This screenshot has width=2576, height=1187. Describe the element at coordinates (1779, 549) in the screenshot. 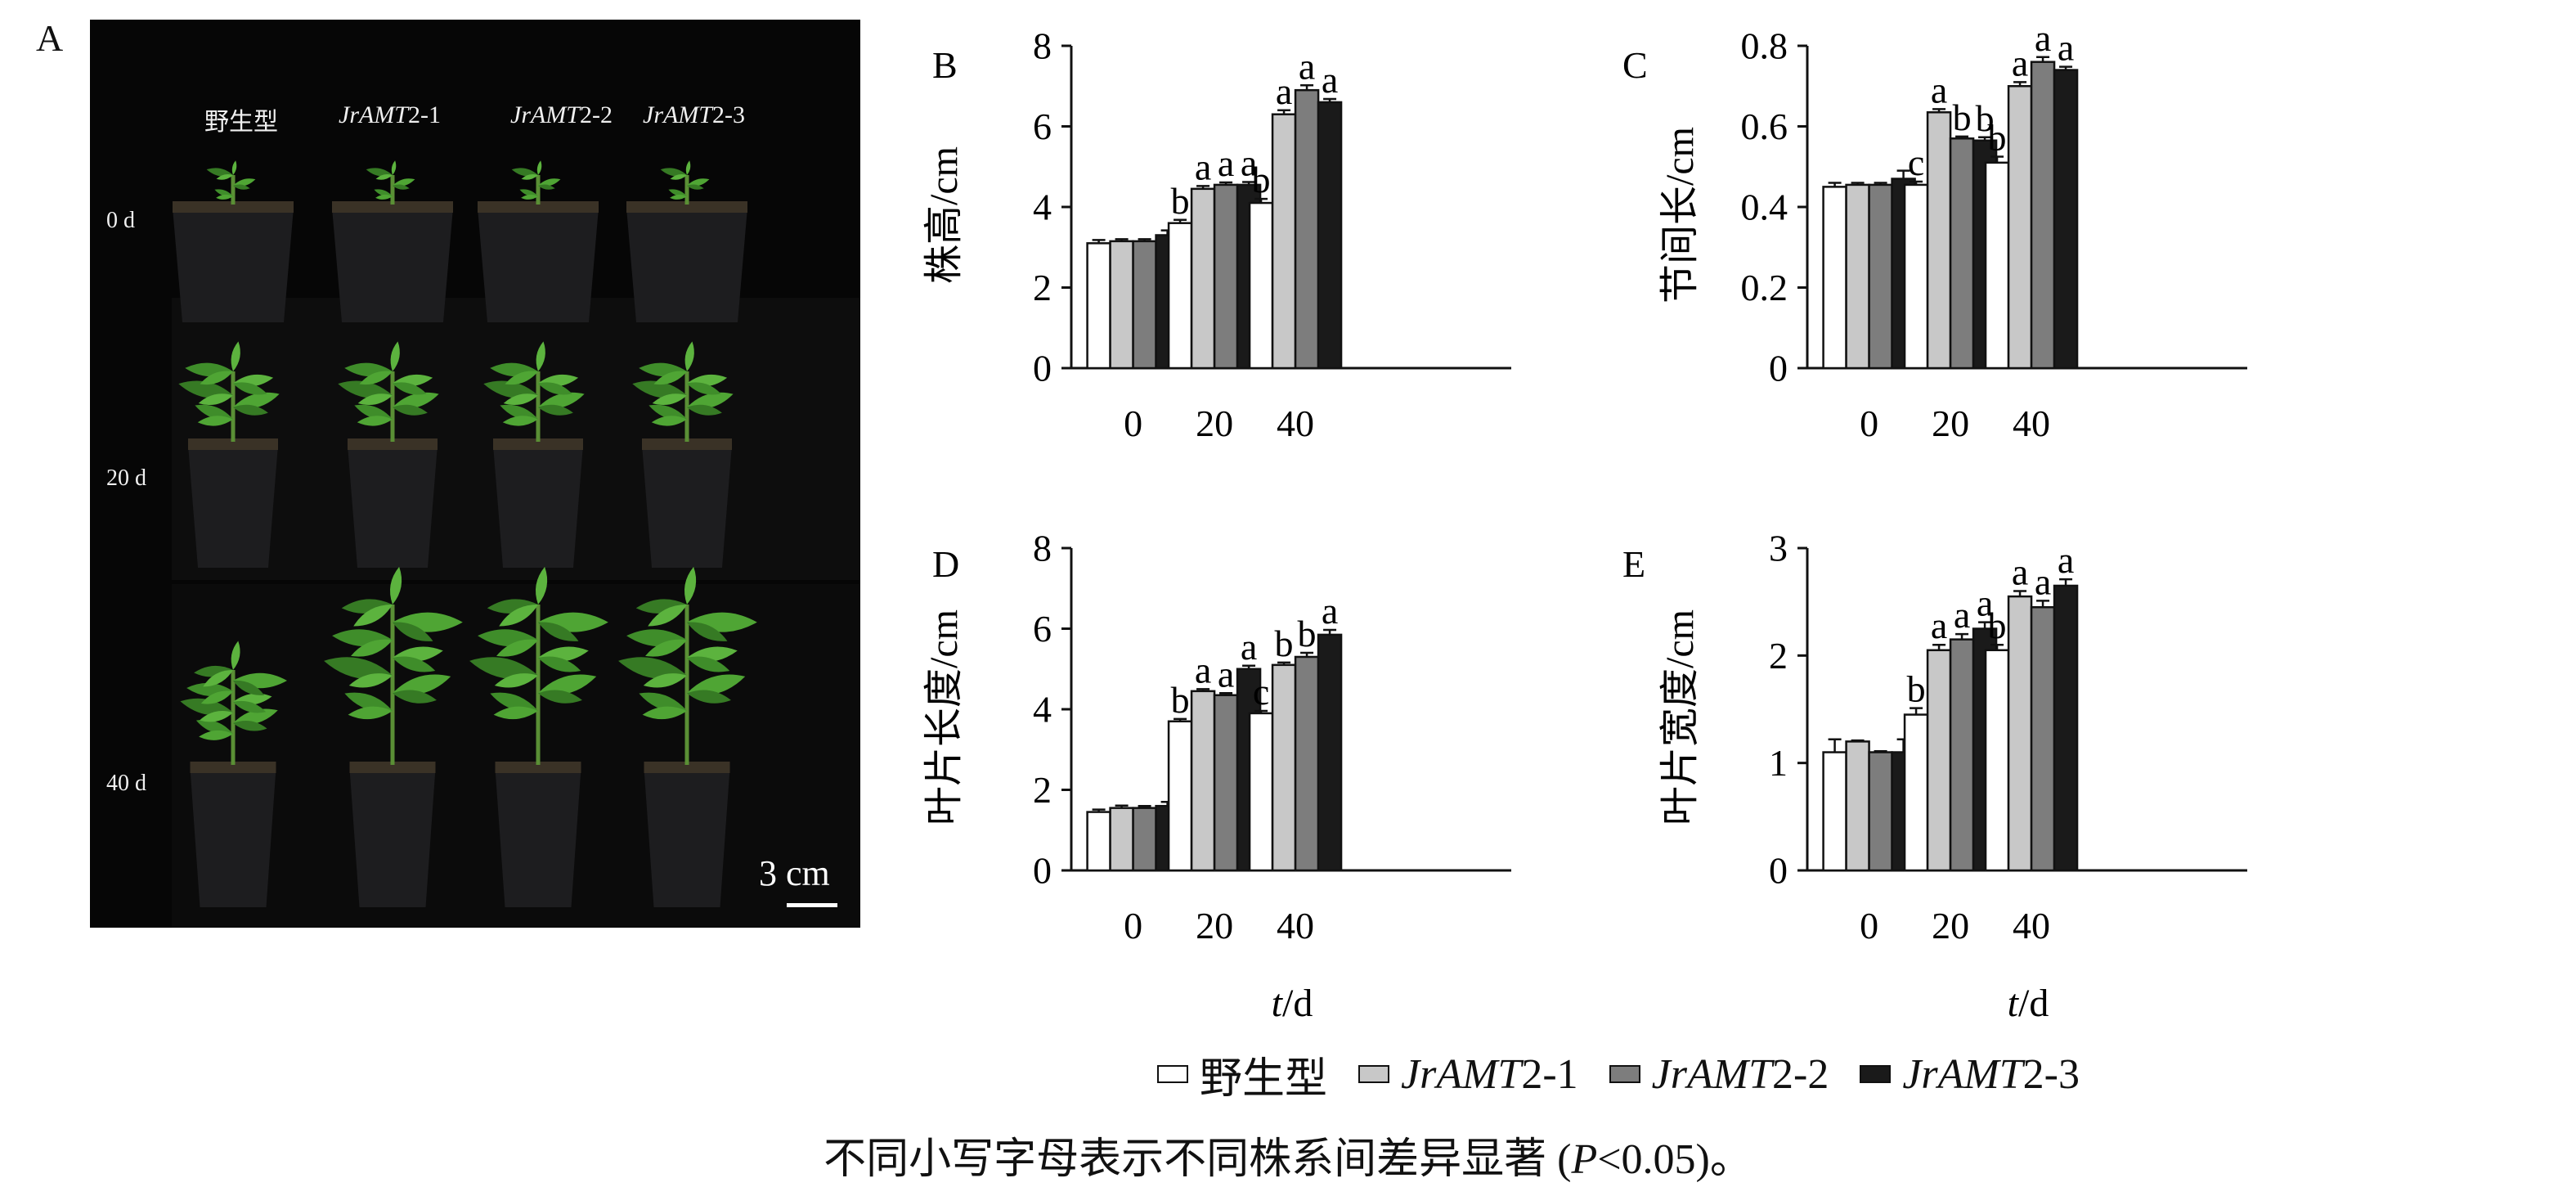

I see `y-tick-label: 3` at that location.